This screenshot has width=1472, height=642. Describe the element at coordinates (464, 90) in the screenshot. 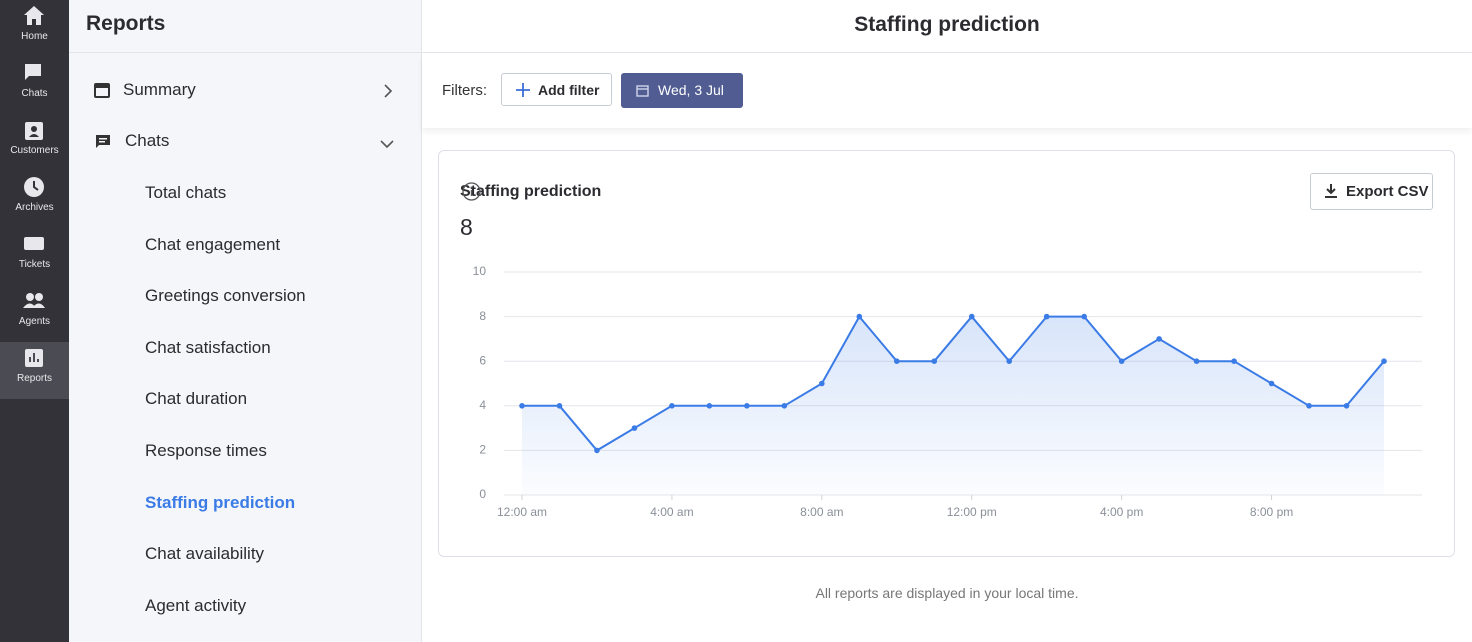

I see `filters-label: Filters:` at that location.